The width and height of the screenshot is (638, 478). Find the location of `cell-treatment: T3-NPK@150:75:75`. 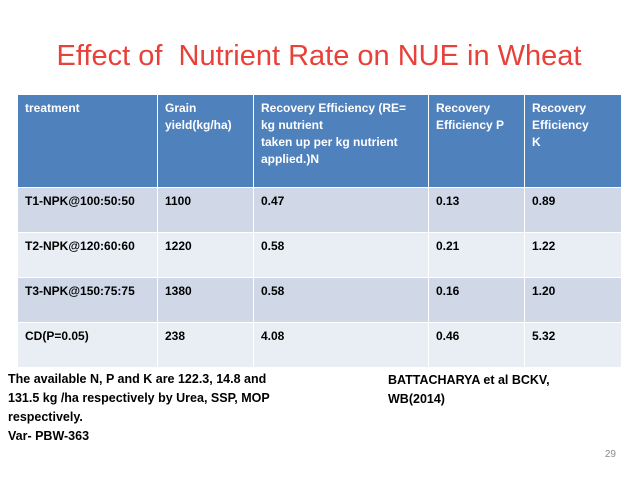

cell-treatment: T3-NPK@150:75:75 is located at coordinates (87, 300).